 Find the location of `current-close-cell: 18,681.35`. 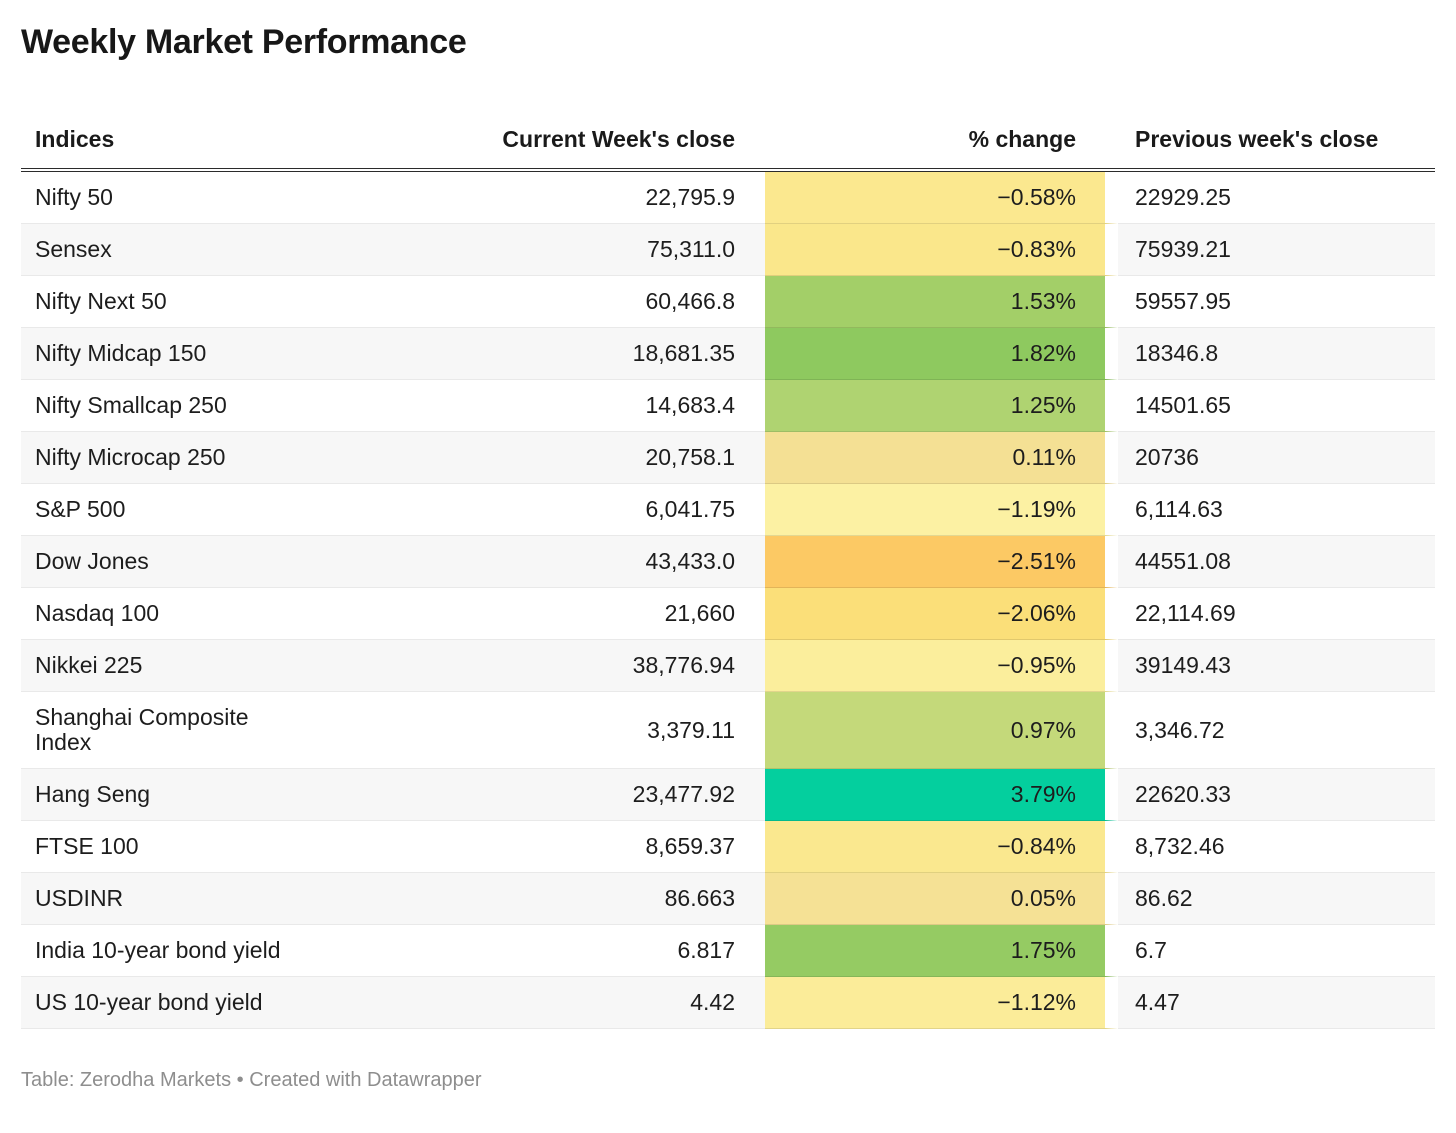

current-close-cell: 18,681.35 is located at coordinates (525, 354).